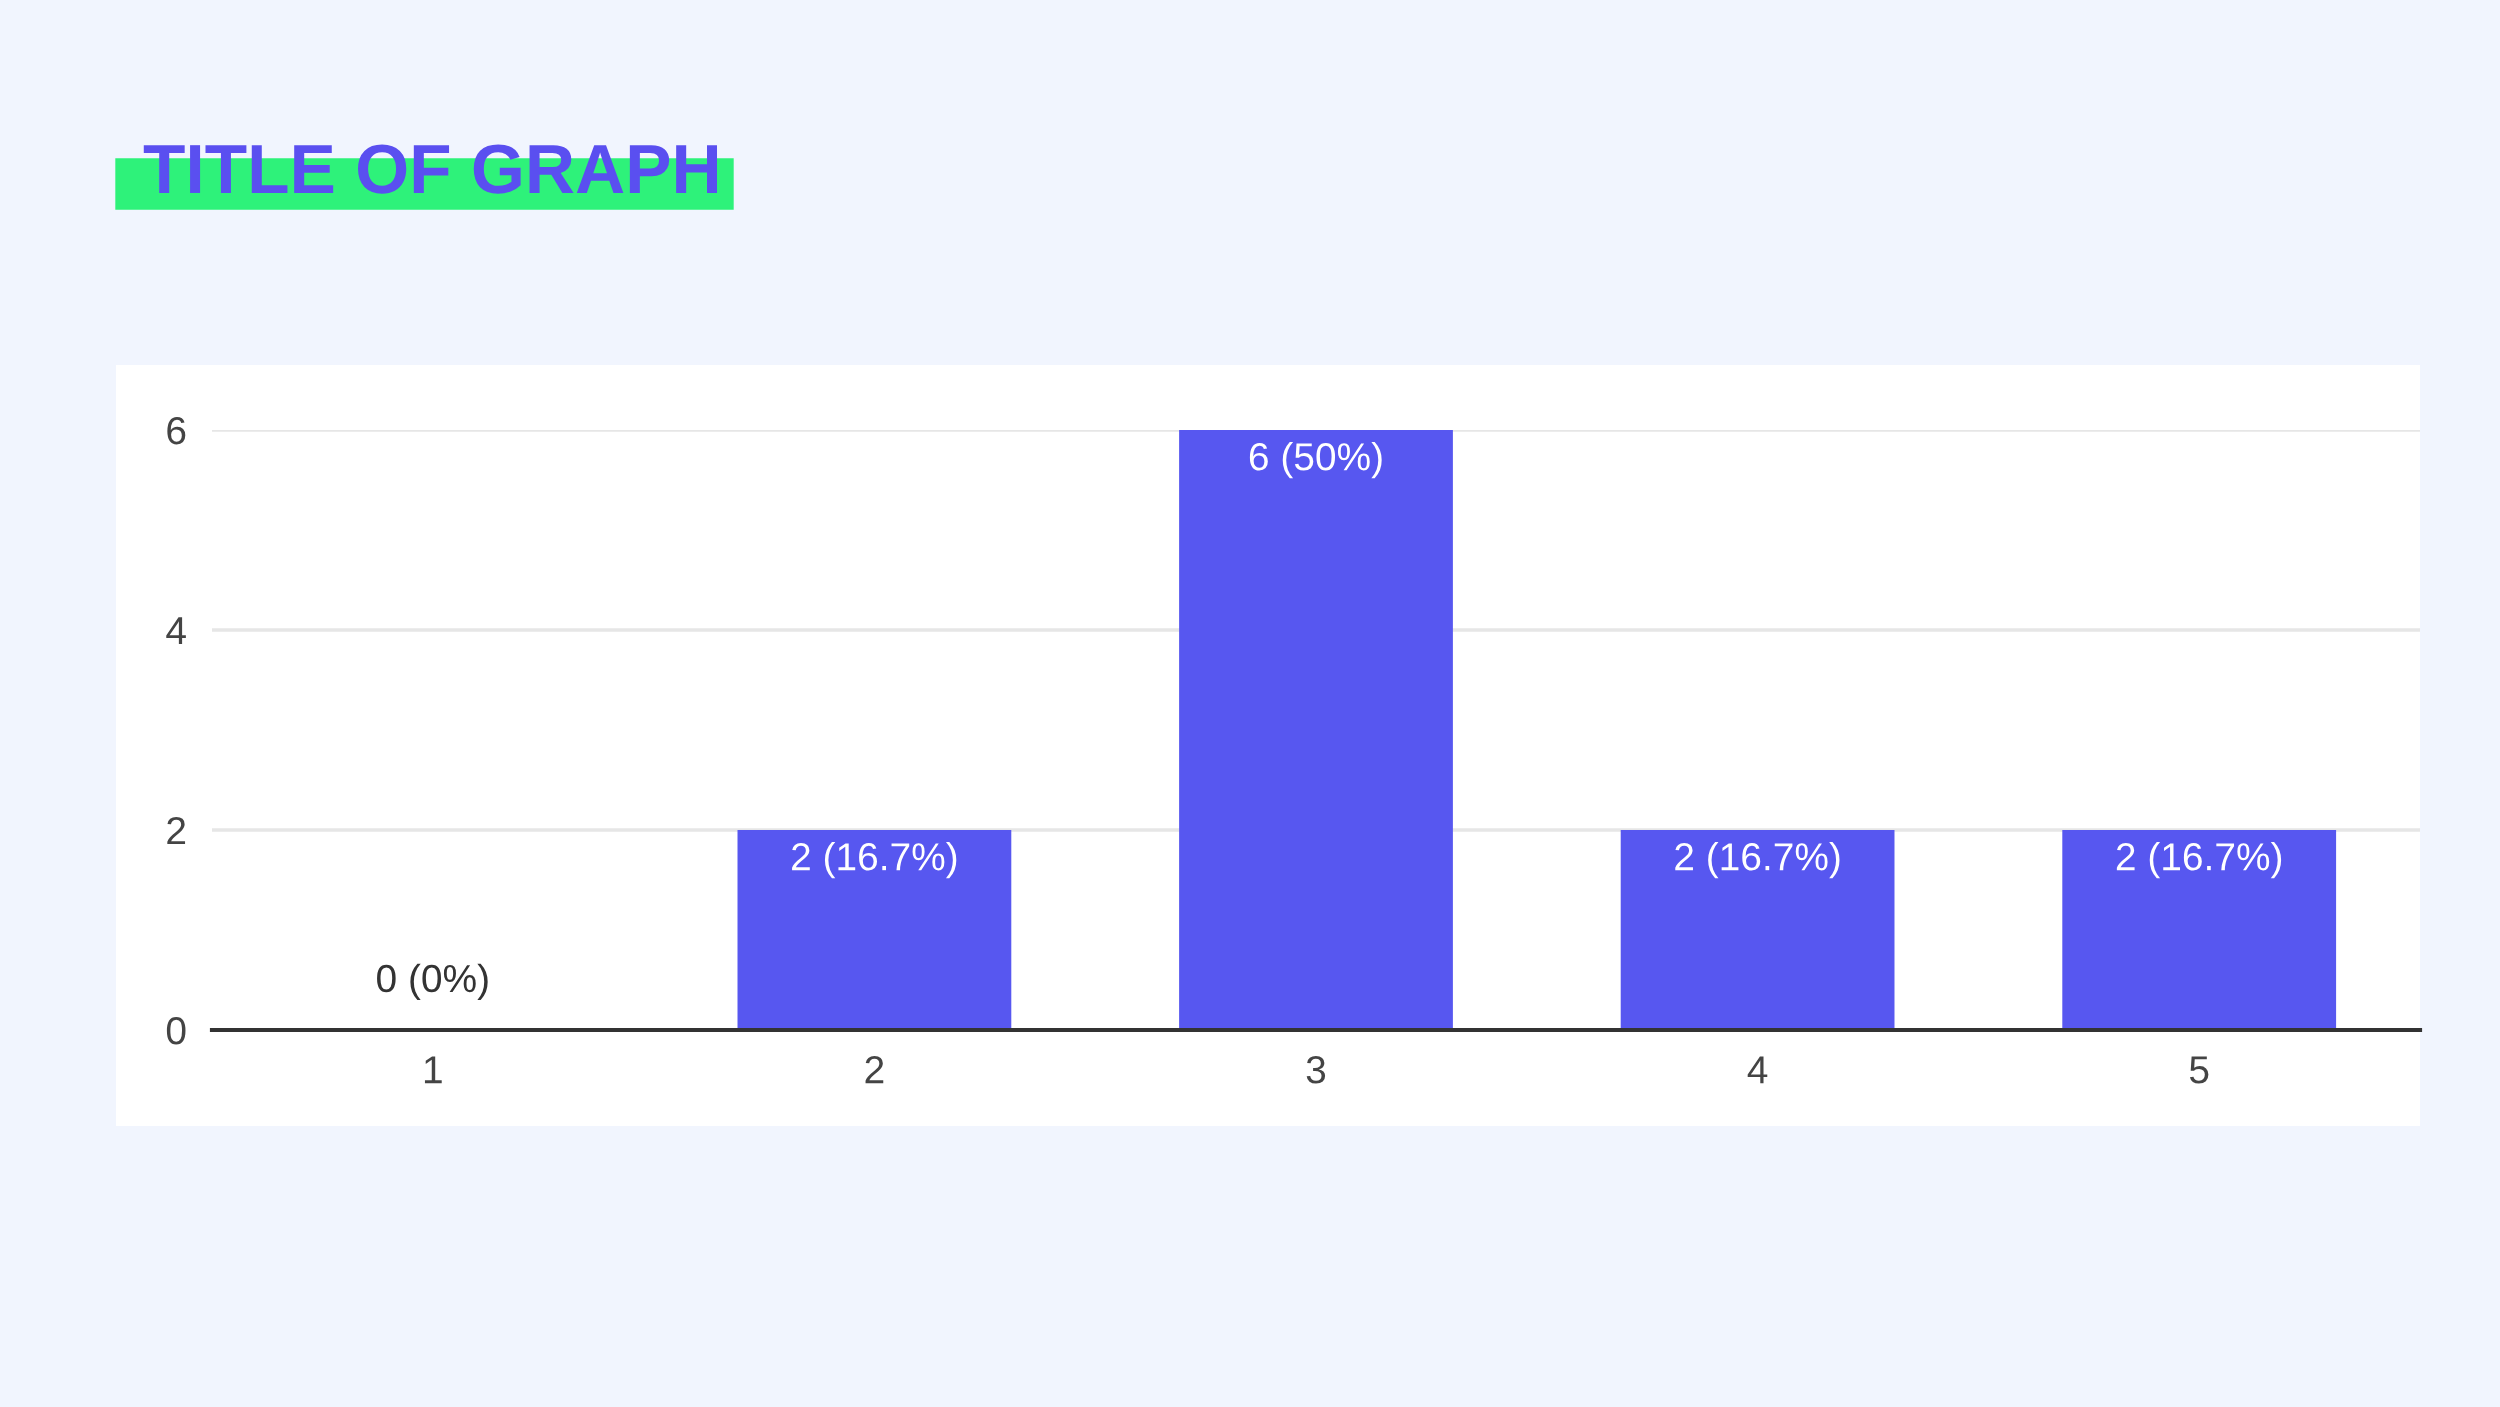 This screenshot has height=1407, width=2500. I want to click on chart-title: TITLE OF GRAPH, so click(430, 169).